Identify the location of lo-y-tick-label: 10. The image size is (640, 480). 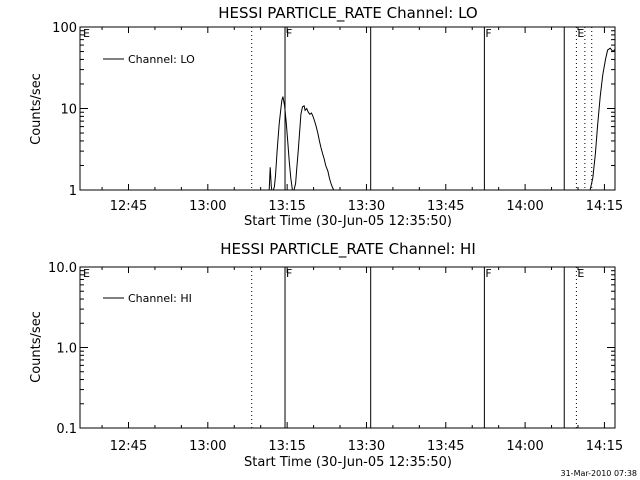
(68, 110).